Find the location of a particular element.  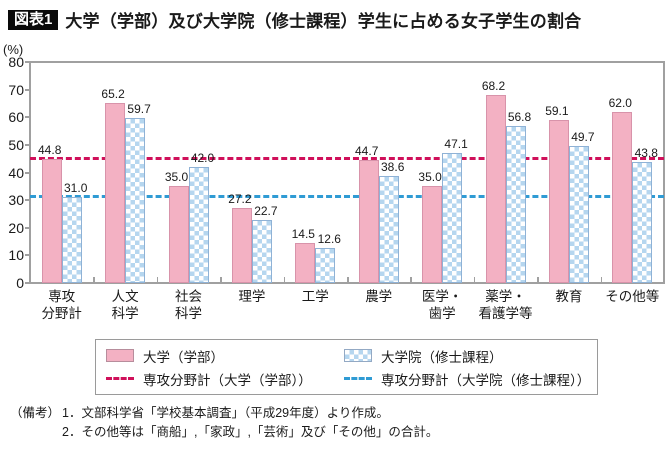

masters-average-line is located at coordinates (347, 197).